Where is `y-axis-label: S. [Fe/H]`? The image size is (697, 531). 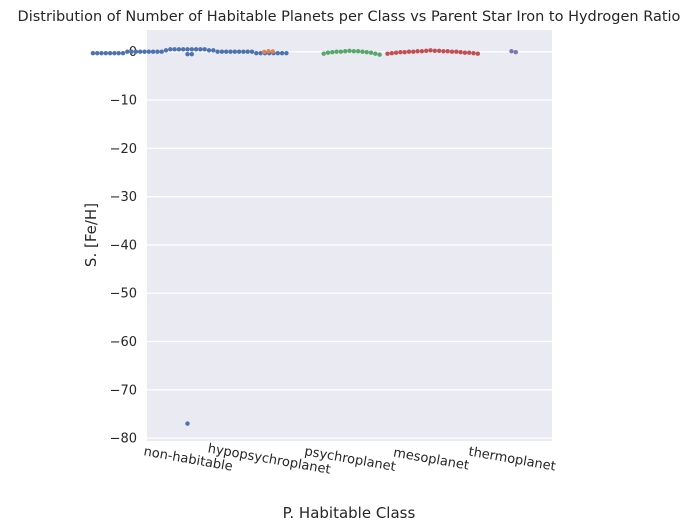
y-axis-label: S. [Fe/H] is located at coordinates (91, 235).